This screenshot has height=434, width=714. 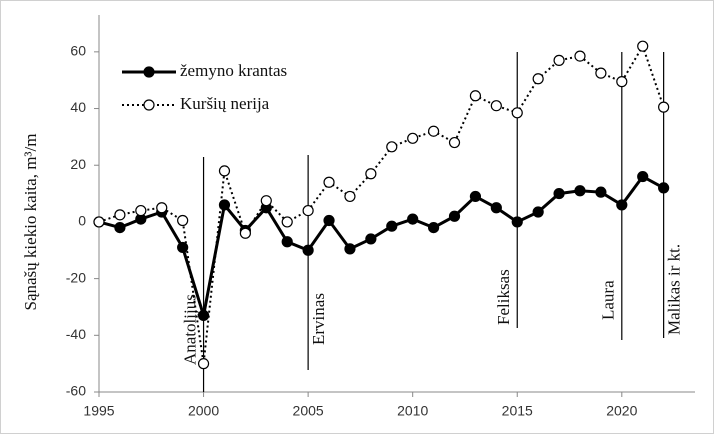 I want to click on x-tick-label: 2010, so click(x=412, y=411).